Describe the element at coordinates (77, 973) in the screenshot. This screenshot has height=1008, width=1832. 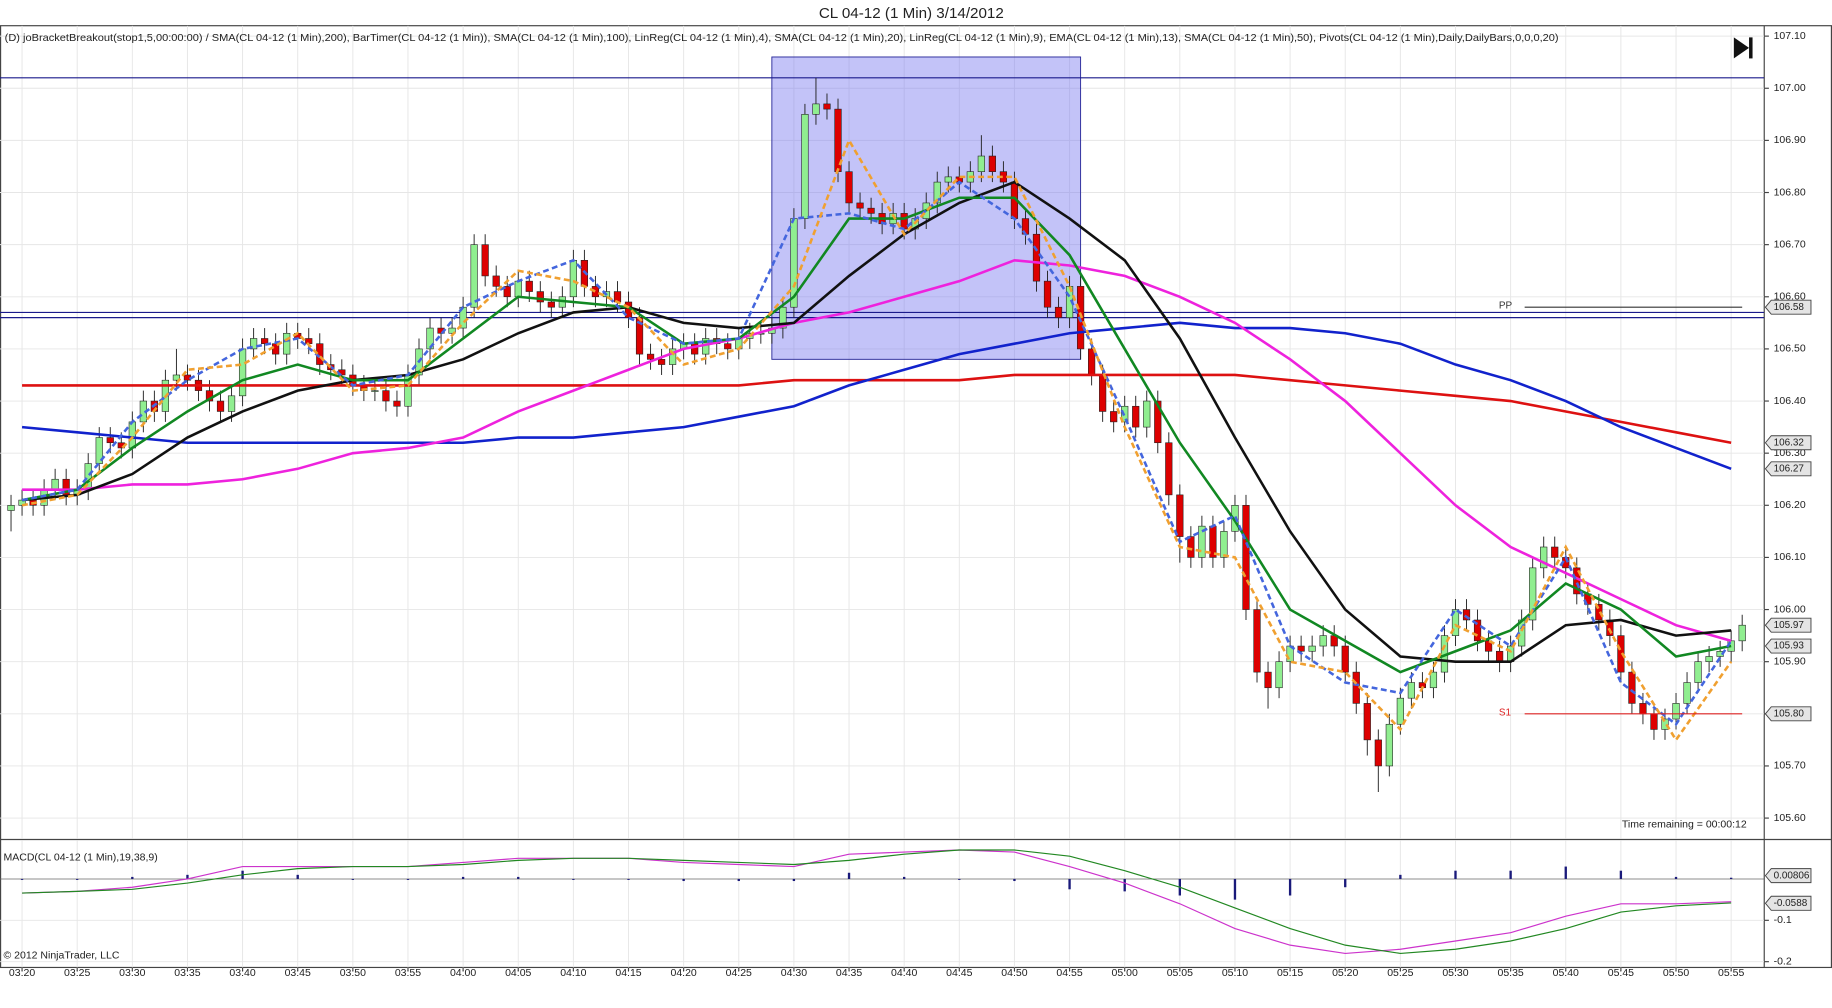
I see `x-tick-label: 03:25` at that location.